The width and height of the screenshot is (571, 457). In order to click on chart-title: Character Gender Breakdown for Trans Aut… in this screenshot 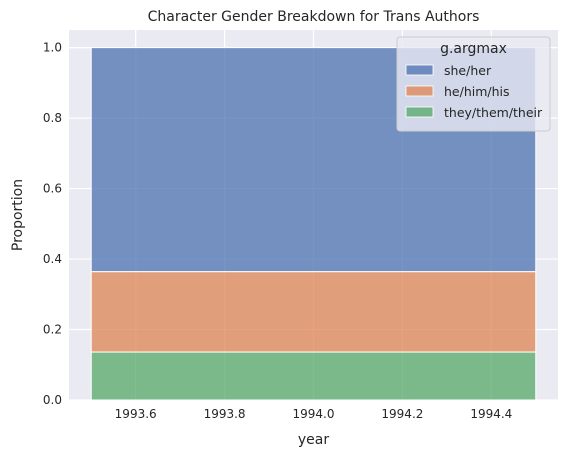, I will do `click(314, 17)`.